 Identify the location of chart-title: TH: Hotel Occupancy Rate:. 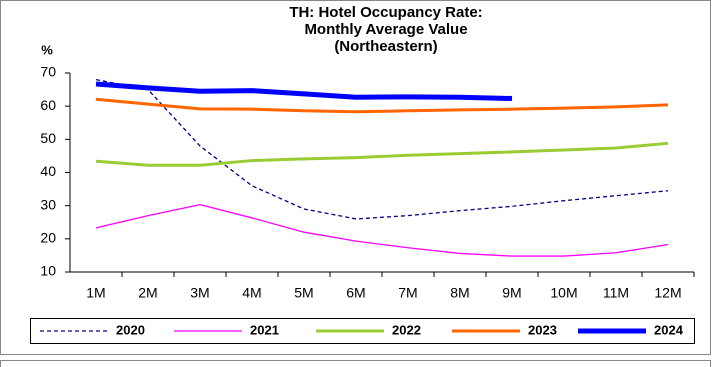
(385, 12).